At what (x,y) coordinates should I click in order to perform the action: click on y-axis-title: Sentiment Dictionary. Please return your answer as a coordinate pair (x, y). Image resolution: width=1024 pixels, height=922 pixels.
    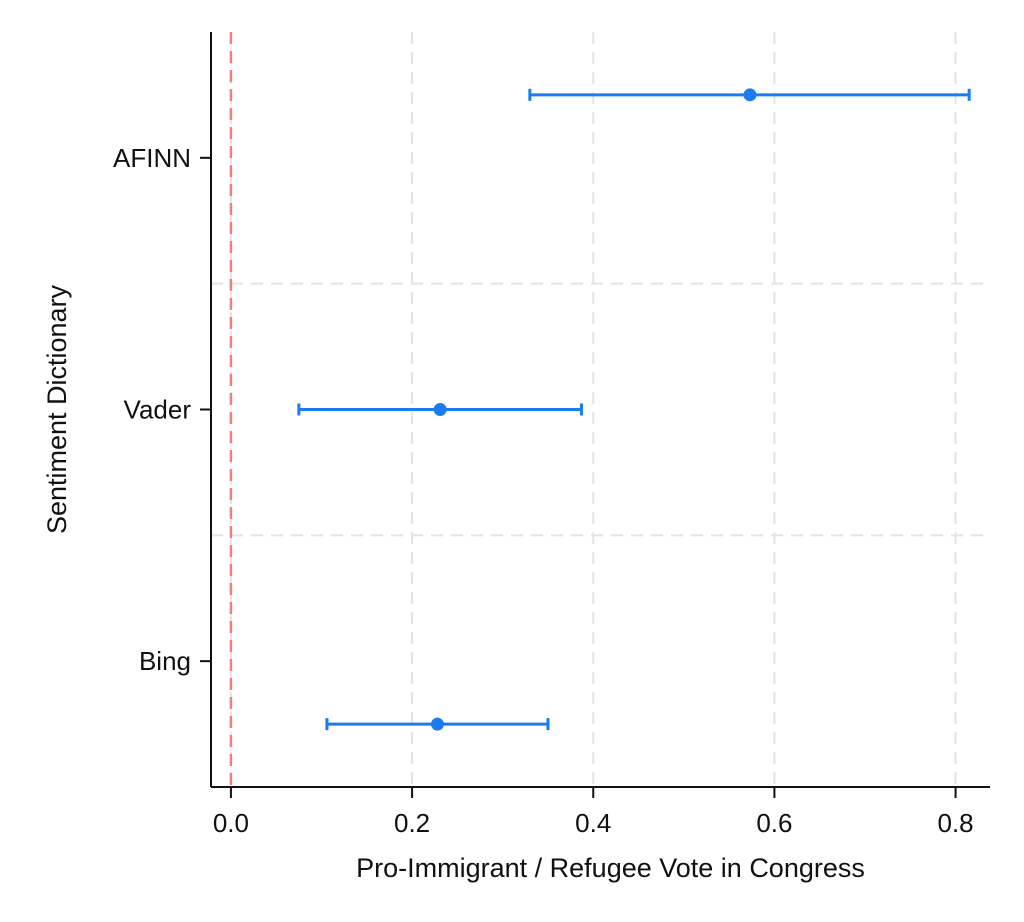
    Looking at the image, I should click on (57, 409).